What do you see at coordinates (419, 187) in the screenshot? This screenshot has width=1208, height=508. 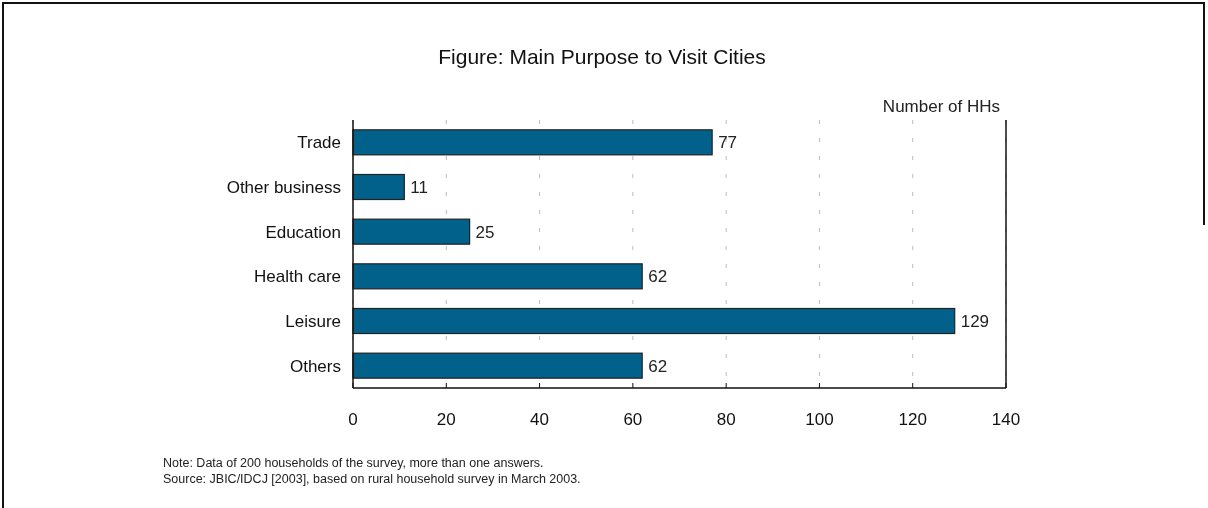 I see `data-label: 11` at bounding box center [419, 187].